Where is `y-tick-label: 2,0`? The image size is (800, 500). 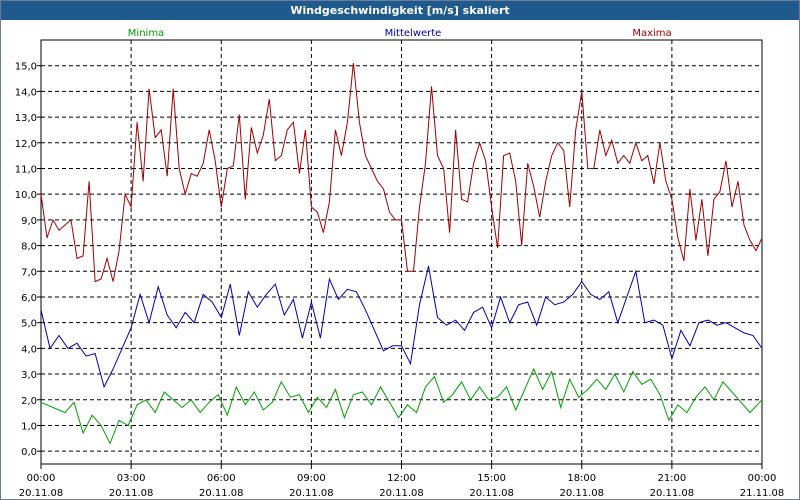 y-tick-label: 2,0 is located at coordinates (29, 401).